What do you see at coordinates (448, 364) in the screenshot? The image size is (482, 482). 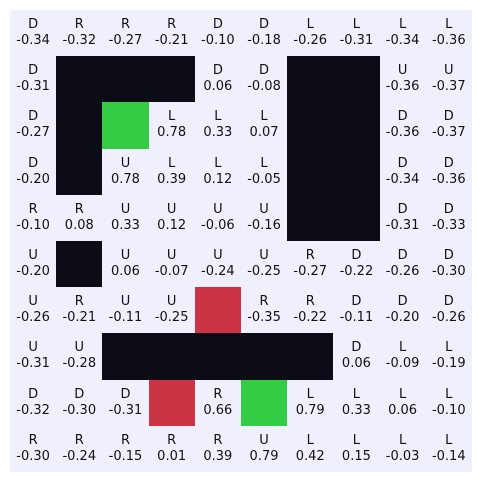 I see `state-value-label: -0.19` at bounding box center [448, 364].